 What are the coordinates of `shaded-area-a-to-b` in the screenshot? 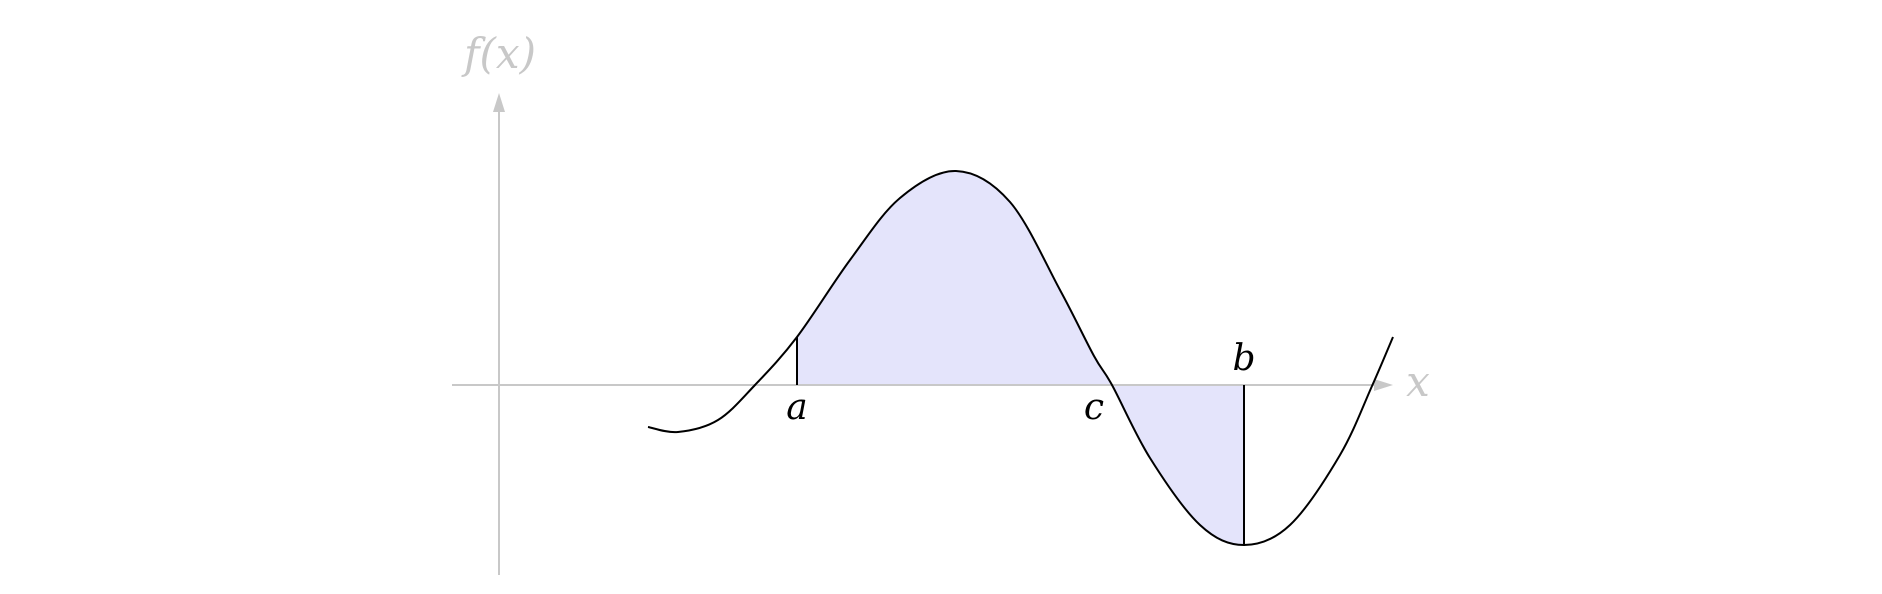 It's located at (1020, 358).